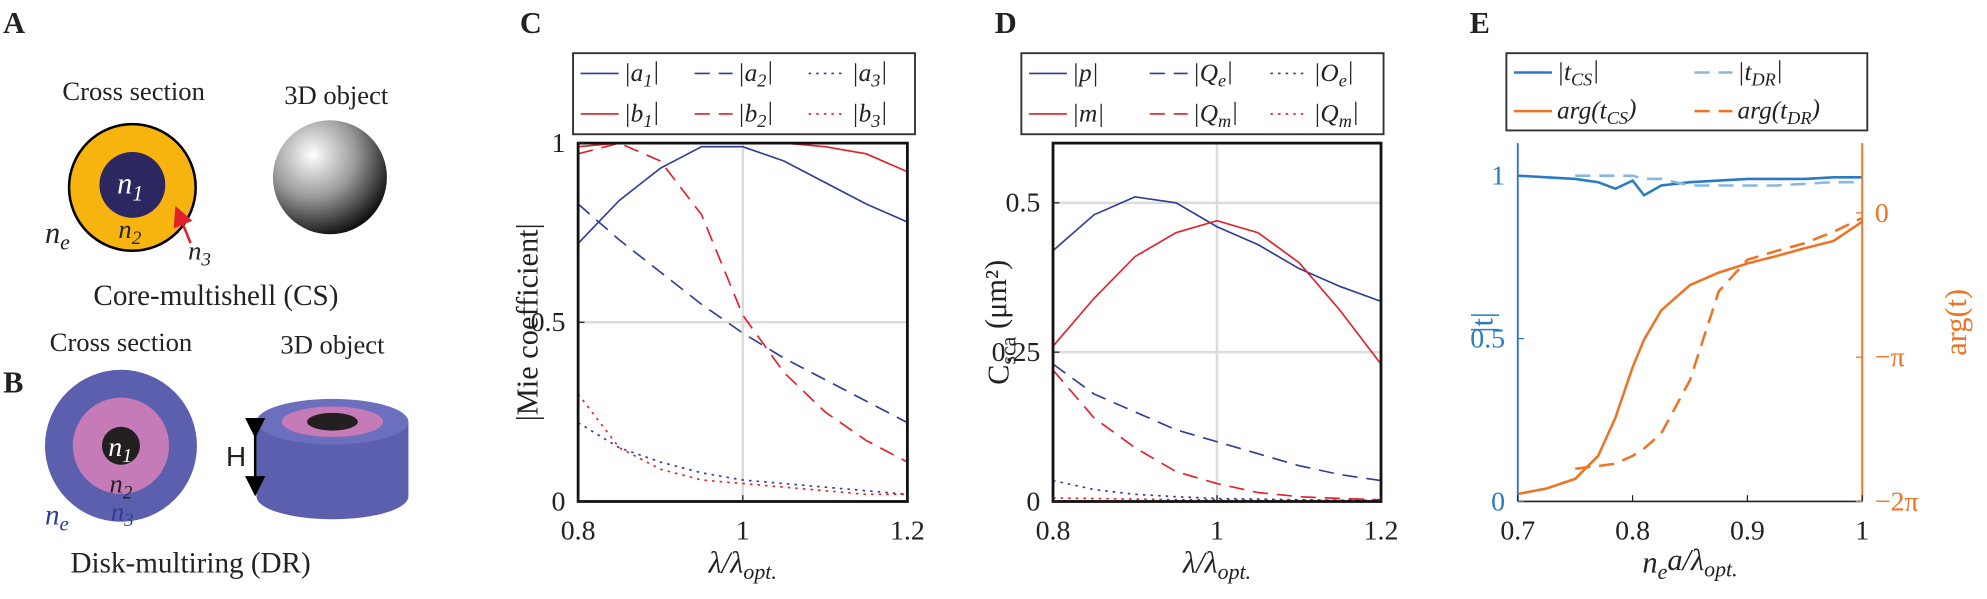  I want to click on legend: |p| |Qe| |Oe||m| |Qm| |Qm|, so click(1202, 94).